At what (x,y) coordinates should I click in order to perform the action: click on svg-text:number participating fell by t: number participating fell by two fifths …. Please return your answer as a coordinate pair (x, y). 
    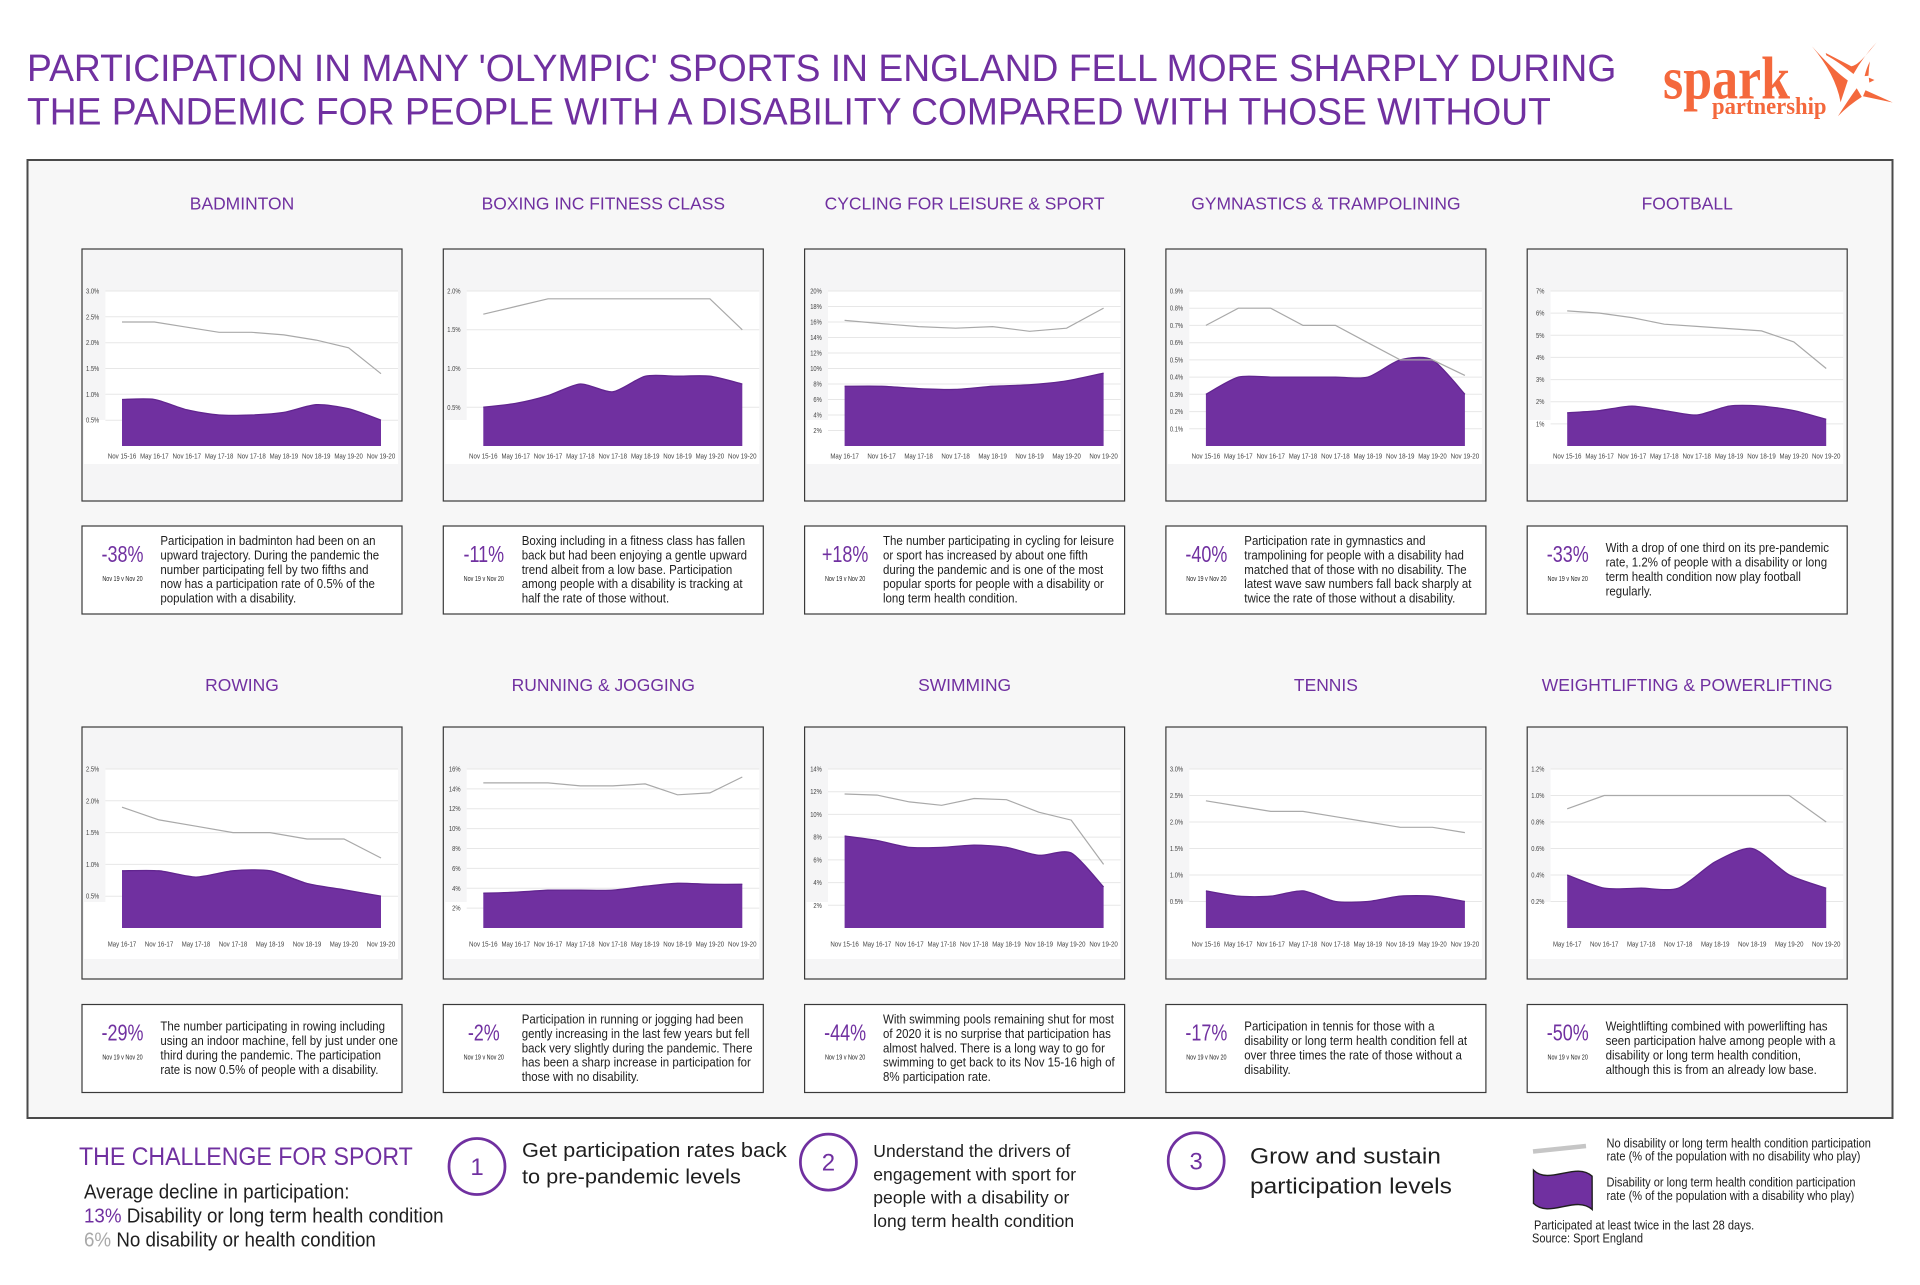
    Looking at the image, I should click on (264, 569).